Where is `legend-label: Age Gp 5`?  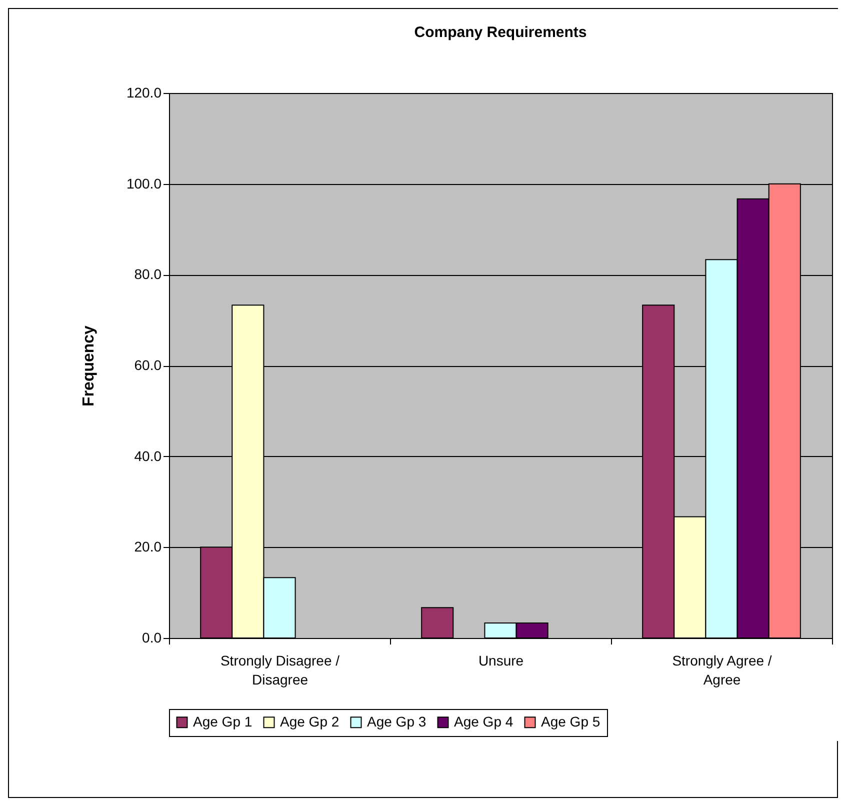
legend-label: Age Gp 5 is located at coordinates (570, 721).